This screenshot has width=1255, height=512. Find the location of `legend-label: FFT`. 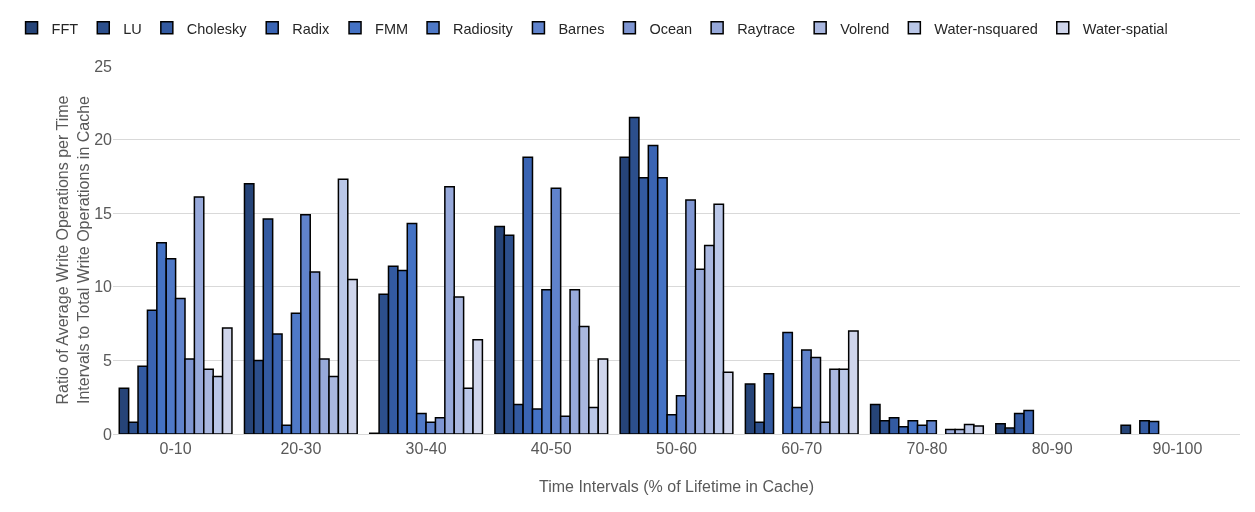

legend-label: FFT is located at coordinates (65, 28).